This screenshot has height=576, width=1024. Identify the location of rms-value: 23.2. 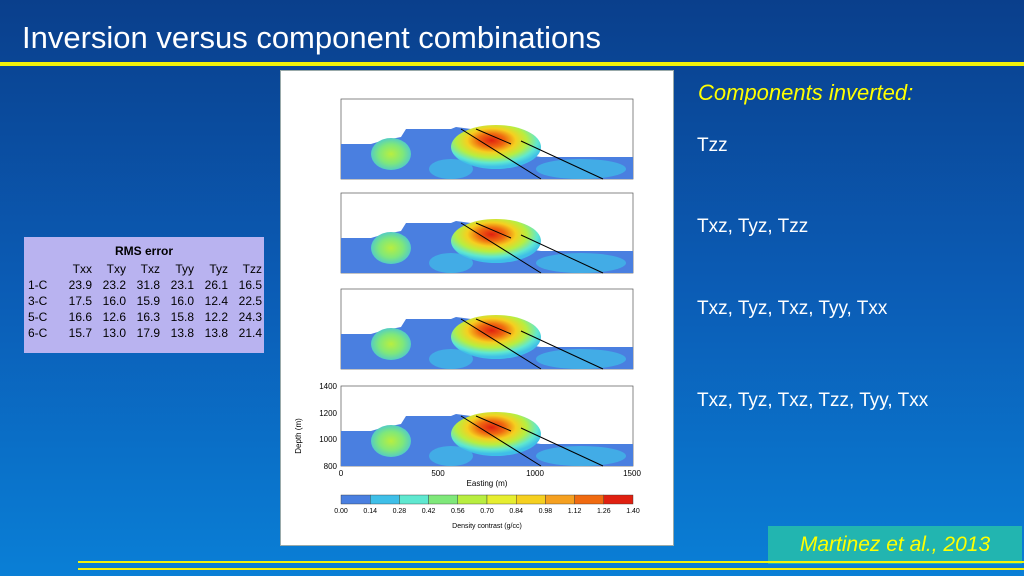
(114, 285).